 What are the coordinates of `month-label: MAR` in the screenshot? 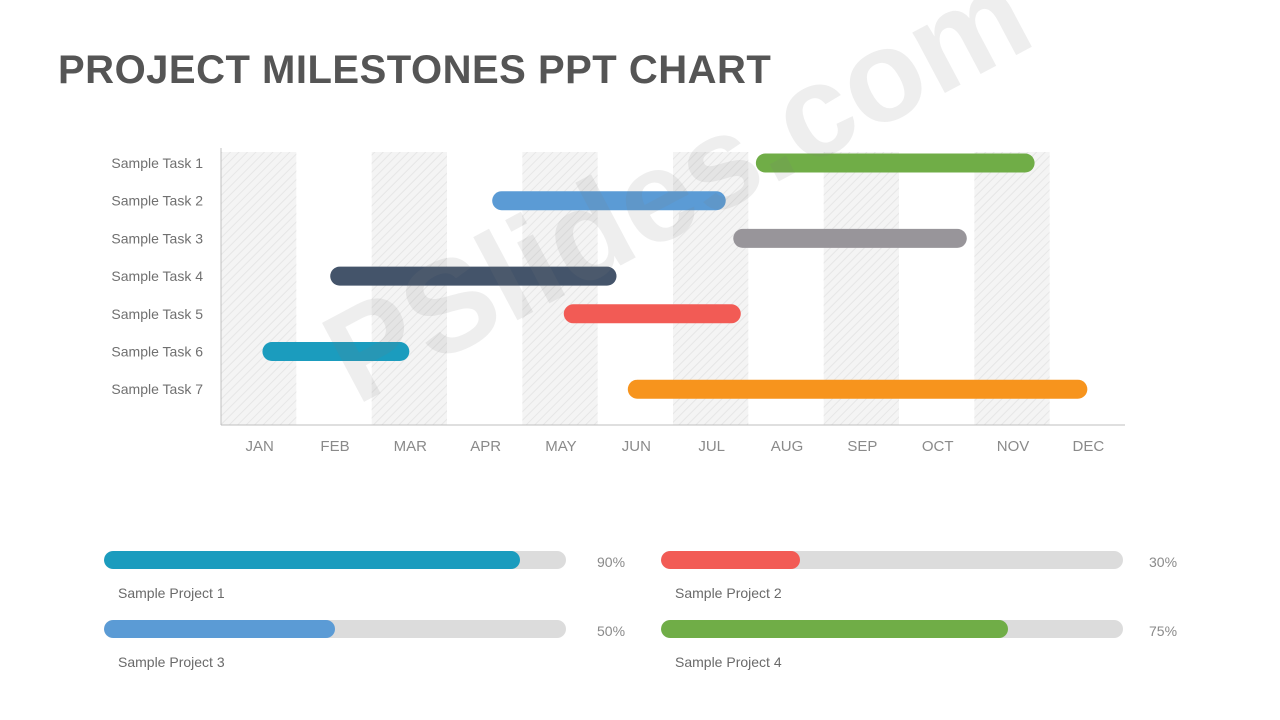 It's located at (411, 446).